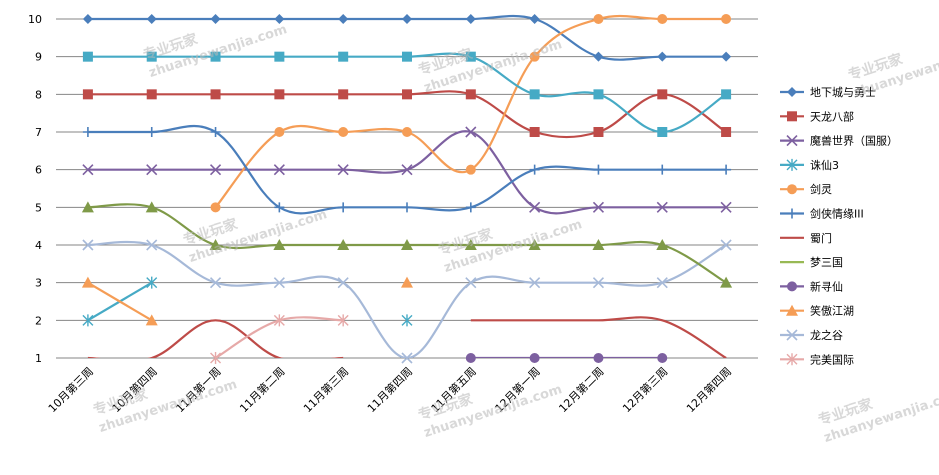 Image resolution: width=939 pixels, height=475 pixels. Describe the element at coordinates (826, 262) in the screenshot. I see `legend-label: 梦三国` at that location.